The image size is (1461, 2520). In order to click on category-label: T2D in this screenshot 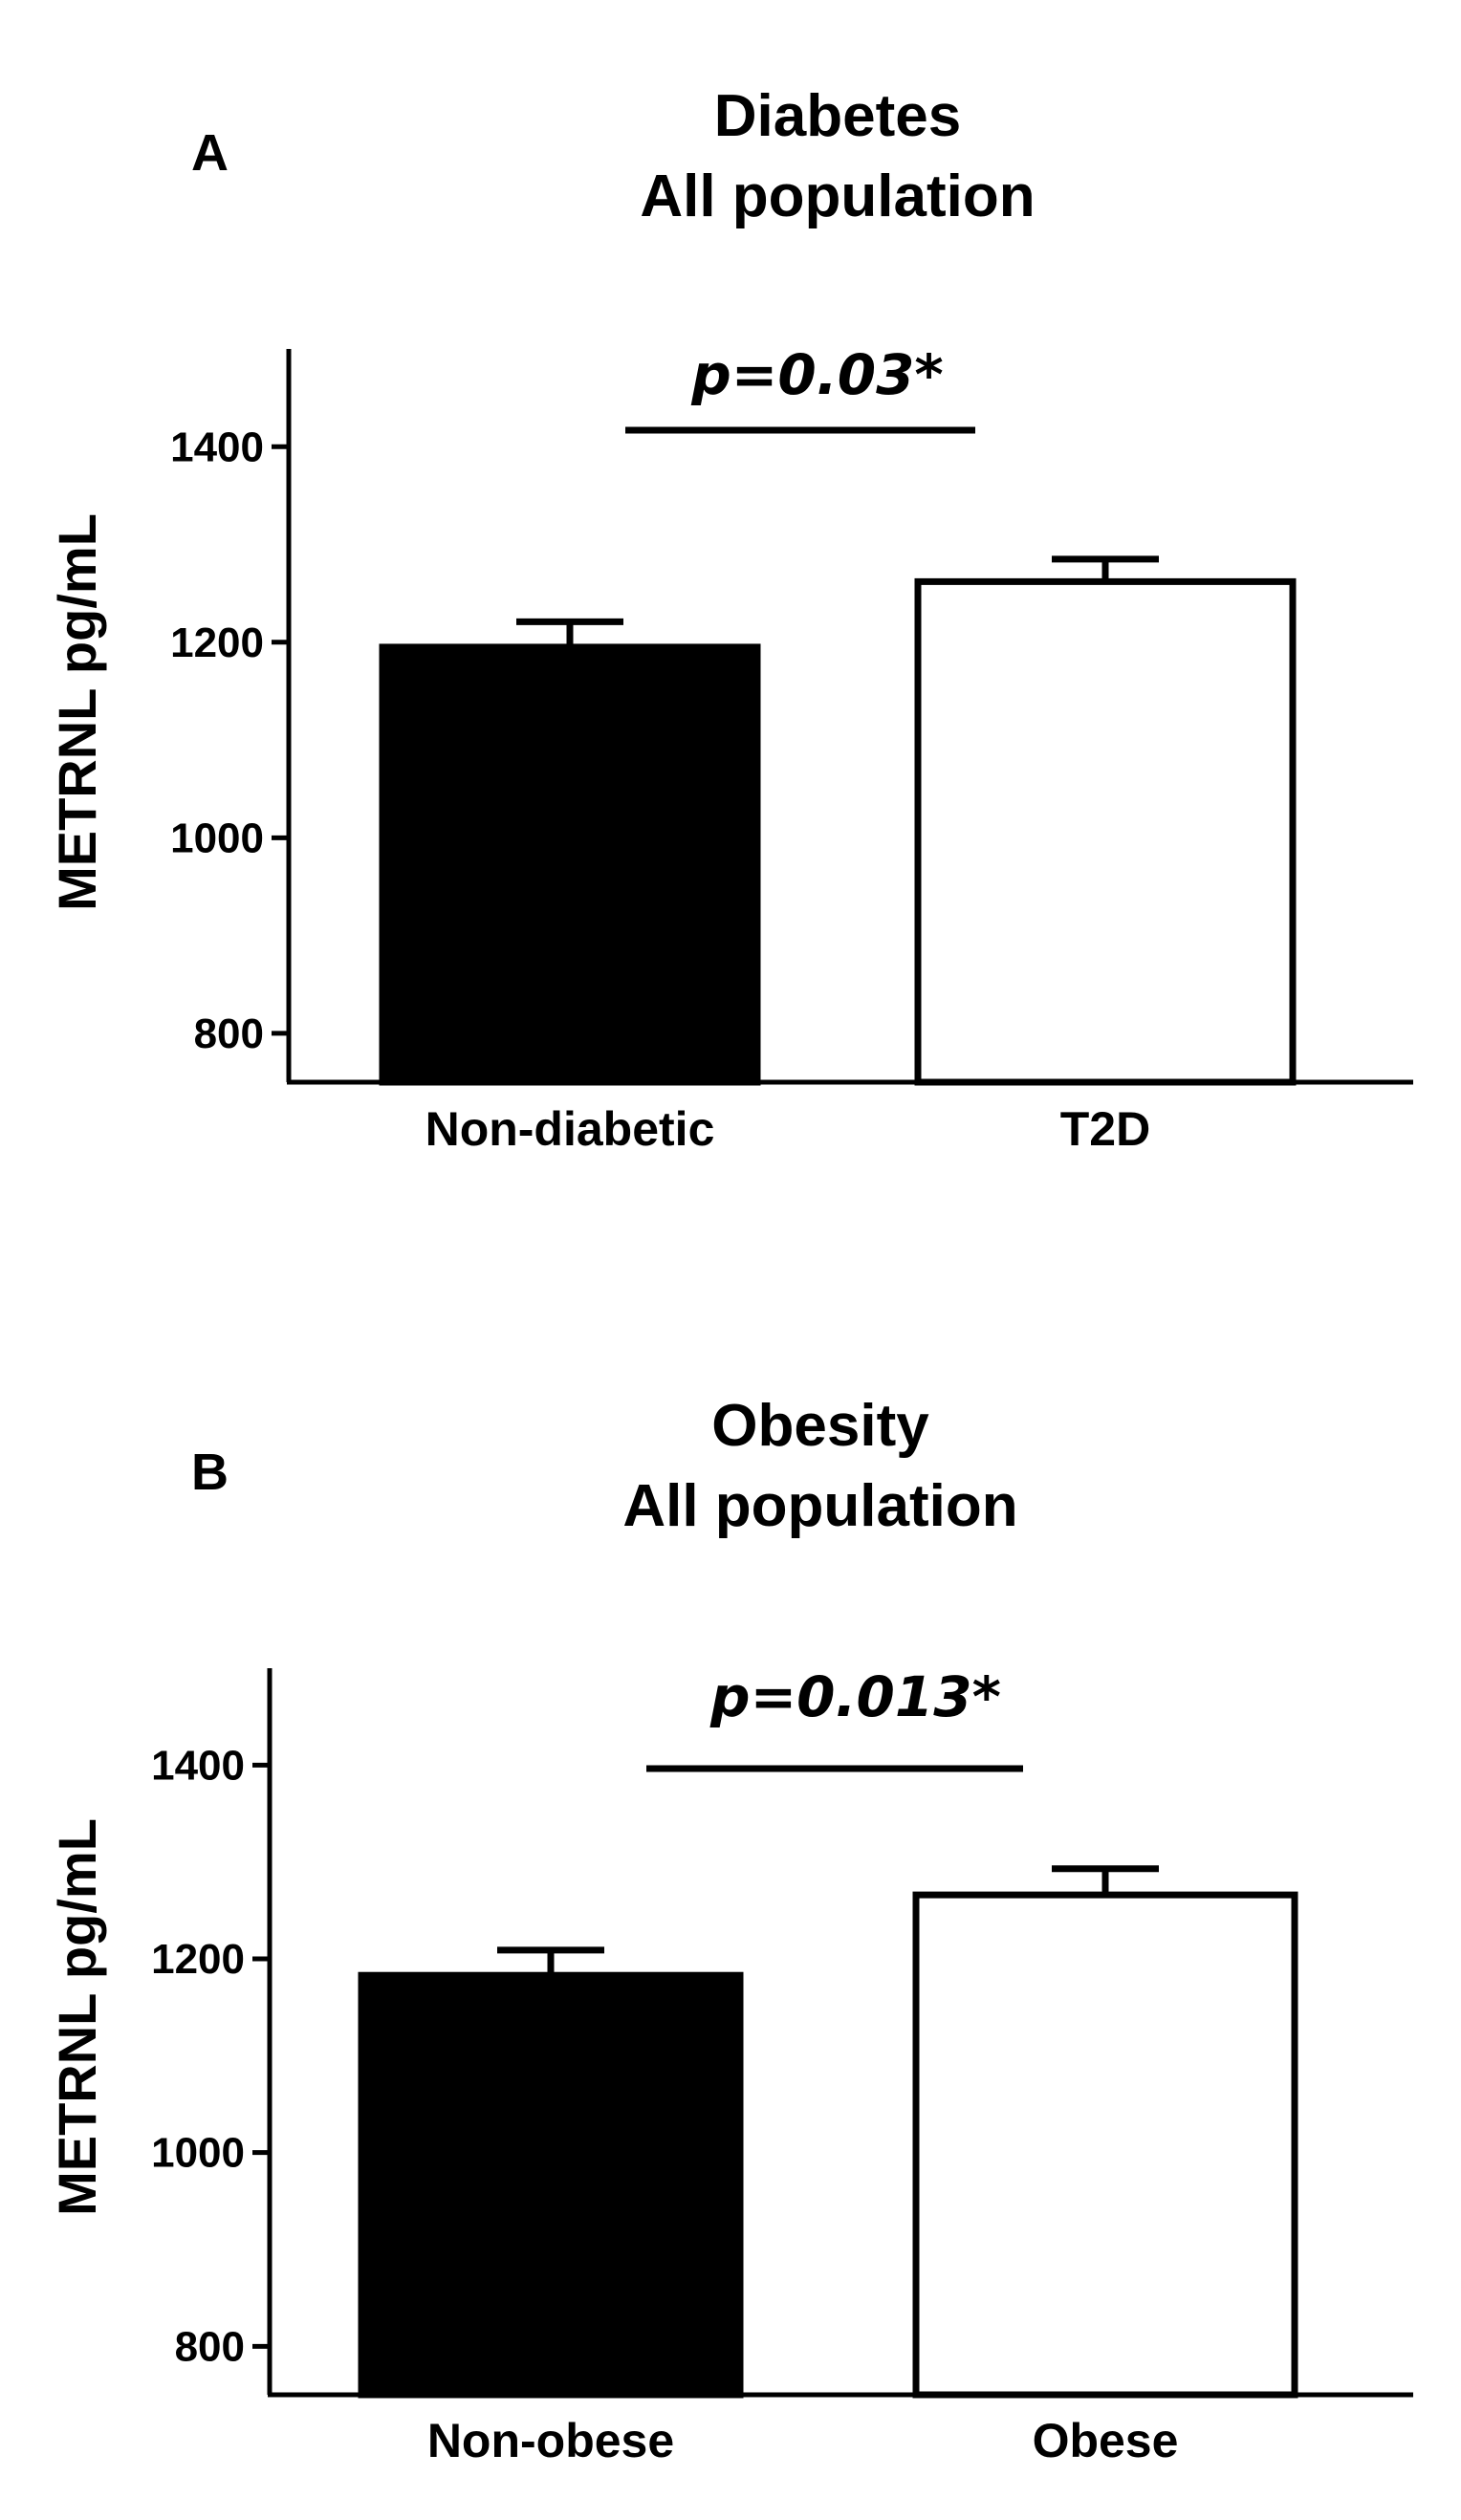, I will do `click(1105, 1129)`.